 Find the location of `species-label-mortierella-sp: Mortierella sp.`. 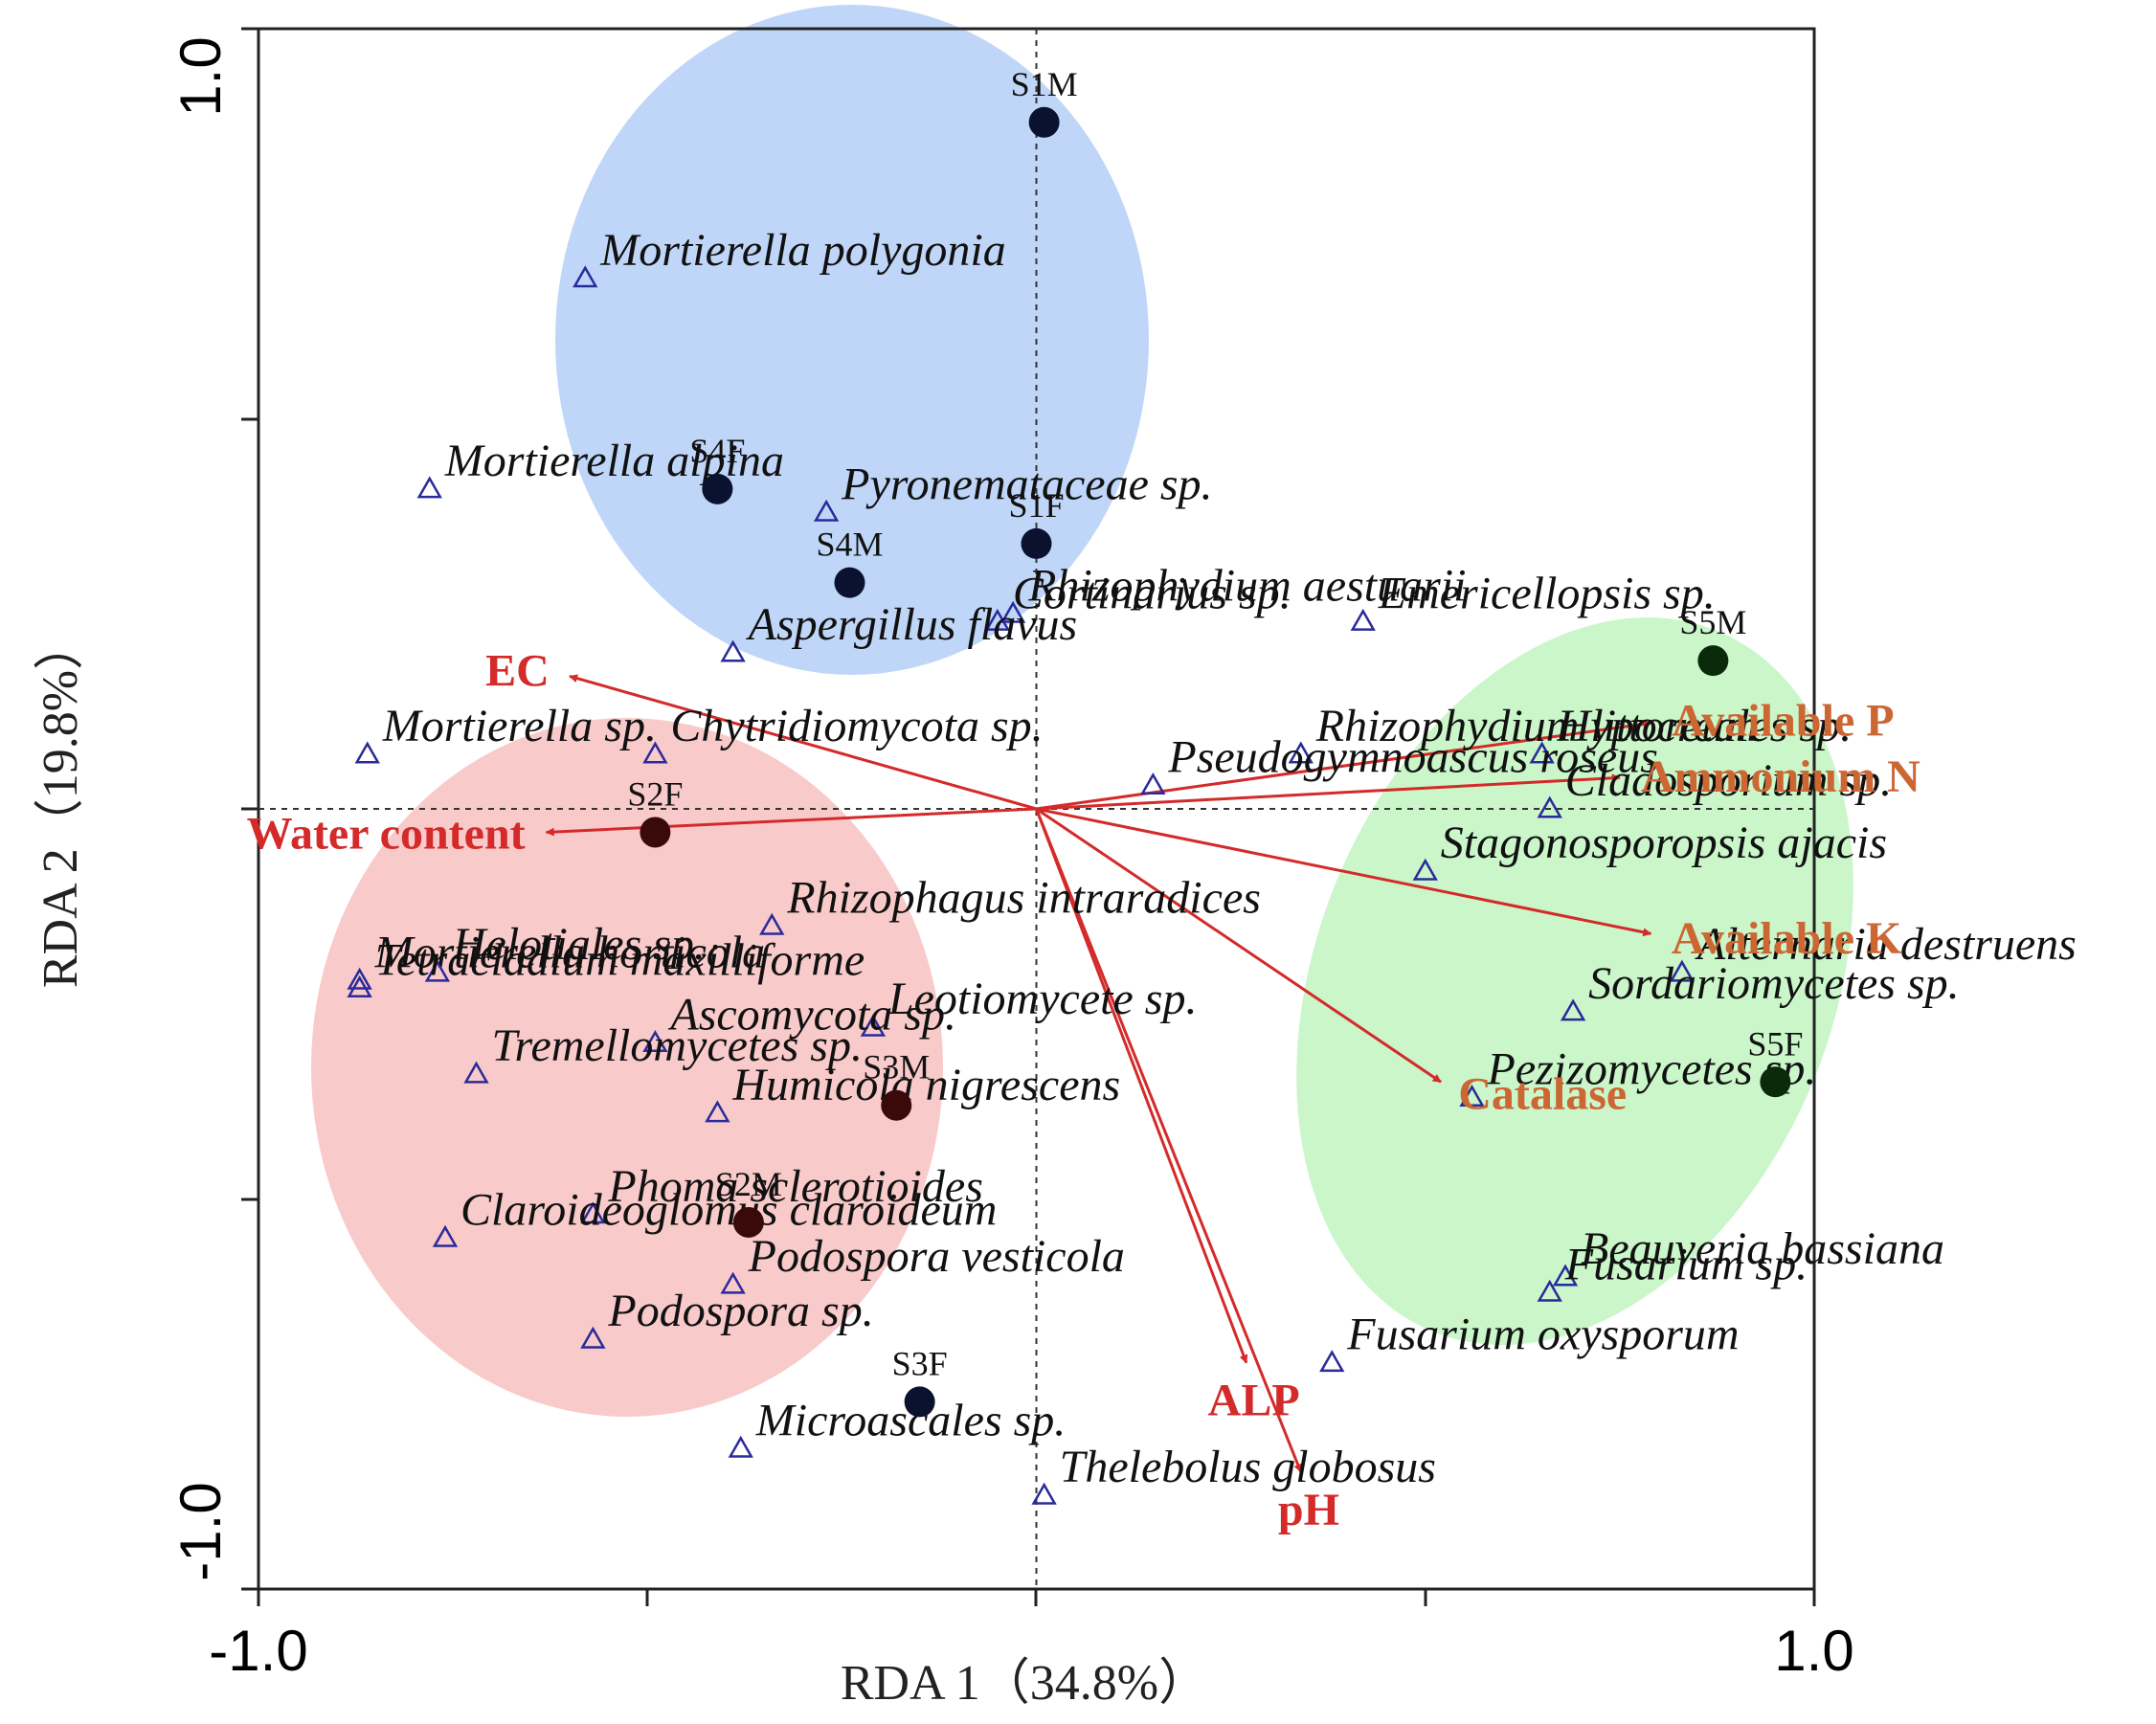

species-label-mortierella-sp: Mortierella sp. is located at coordinates (519, 726).